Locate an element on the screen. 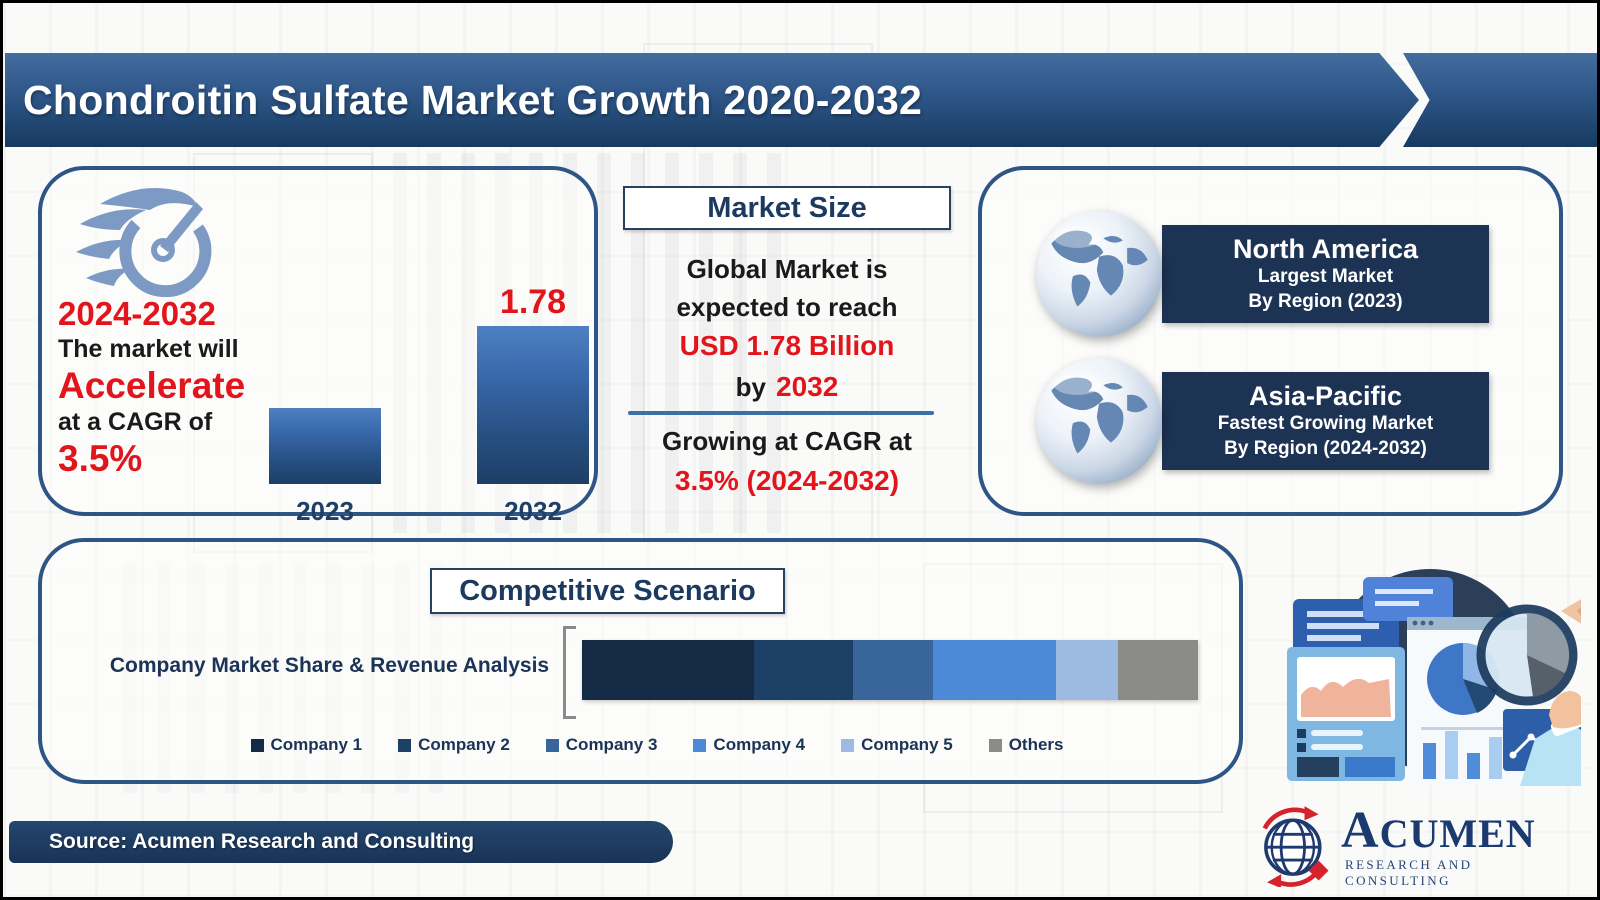  competitive-title: Competitive Scenario is located at coordinates (607, 590).